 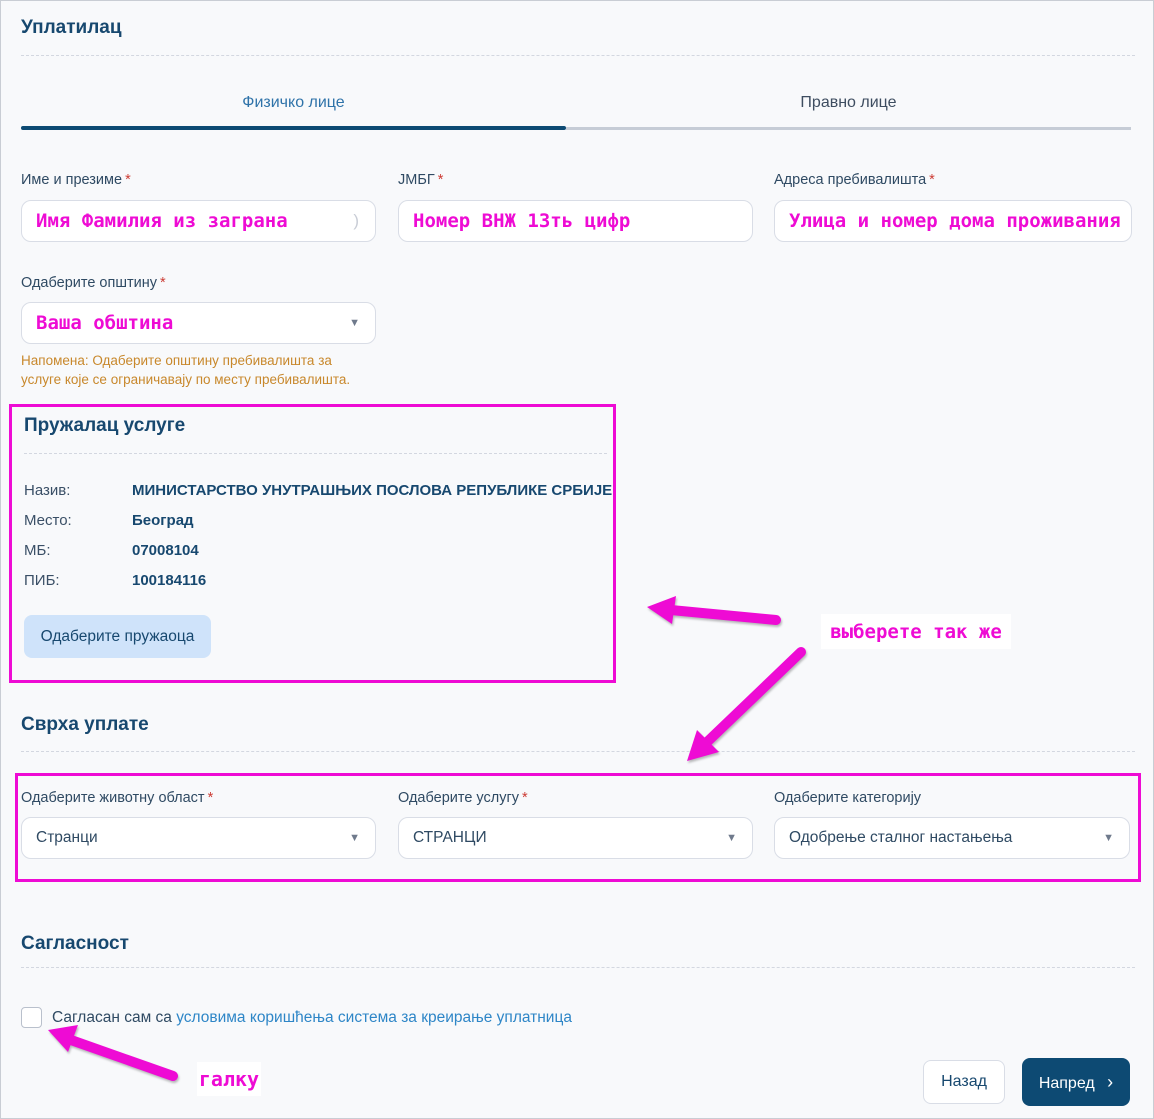 What do you see at coordinates (75, 943) in the screenshot?
I see `consent-title: Сагласност` at bounding box center [75, 943].